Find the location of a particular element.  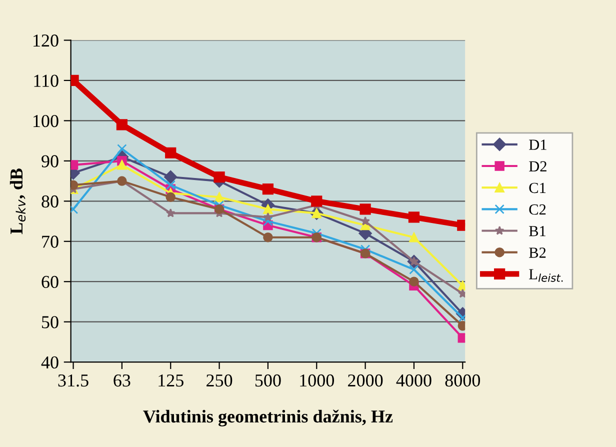

legend-label: D1 is located at coordinates (537, 145).